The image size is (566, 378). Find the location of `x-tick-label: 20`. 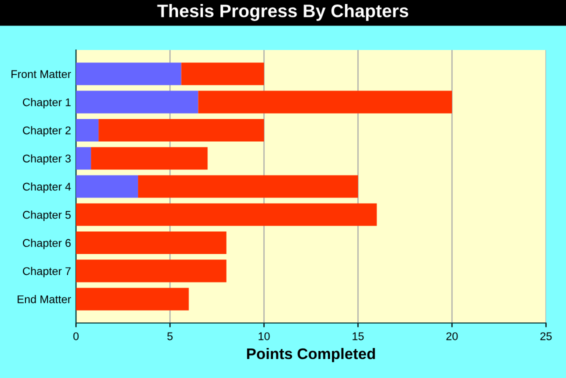

x-tick-label: 20 is located at coordinates (452, 336).